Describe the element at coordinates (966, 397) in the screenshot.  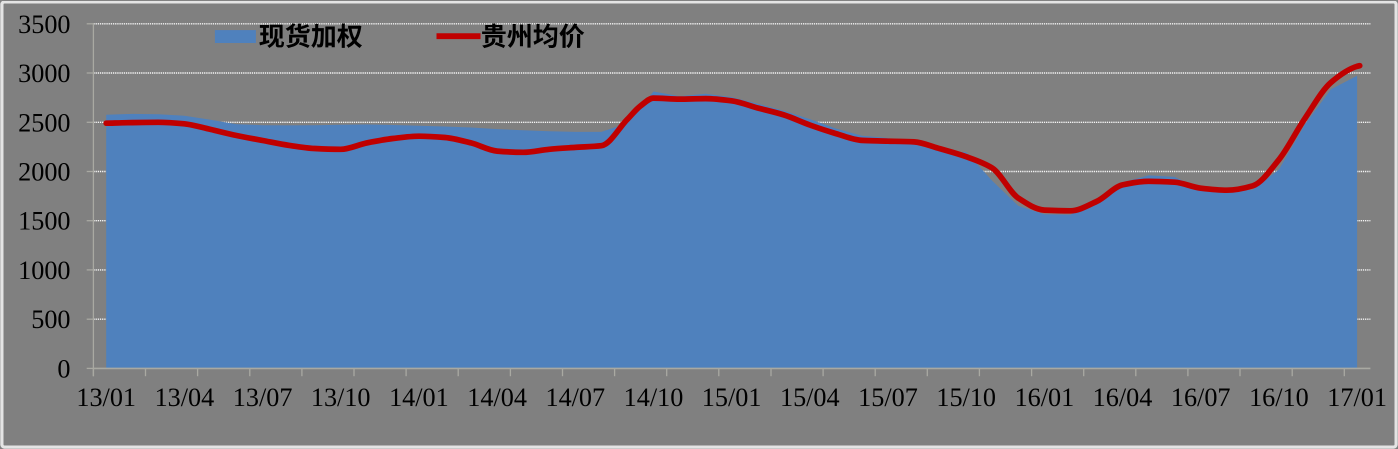
I see `svg-text: 15/10` at that location.